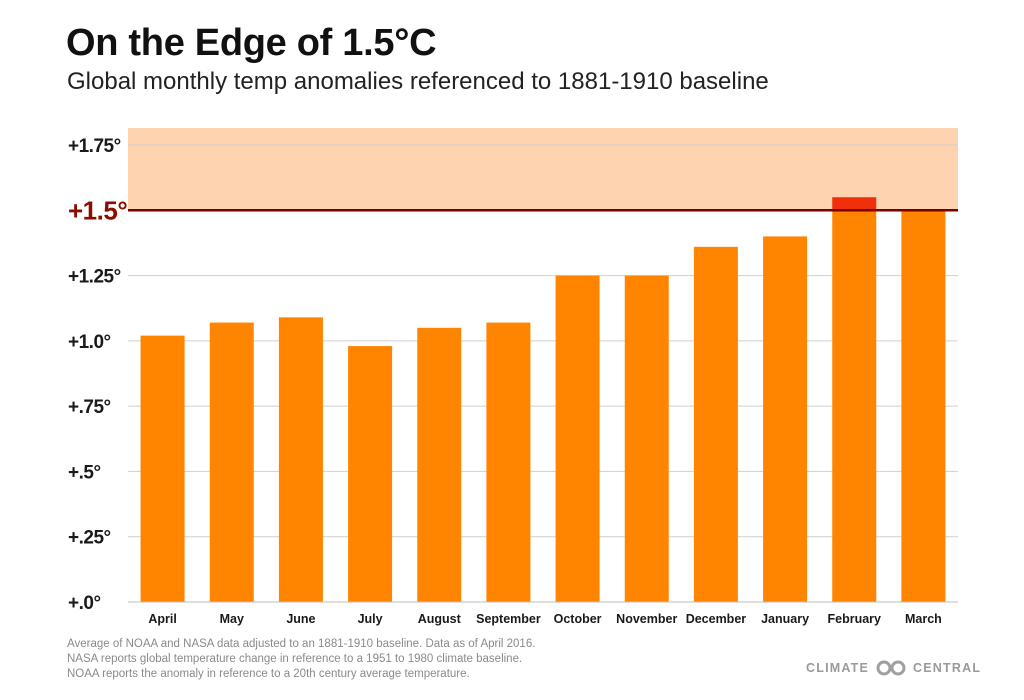 The width and height of the screenshot is (1024, 700). Describe the element at coordinates (923, 619) in the screenshot. I see `x-tick-label: March` at that location.